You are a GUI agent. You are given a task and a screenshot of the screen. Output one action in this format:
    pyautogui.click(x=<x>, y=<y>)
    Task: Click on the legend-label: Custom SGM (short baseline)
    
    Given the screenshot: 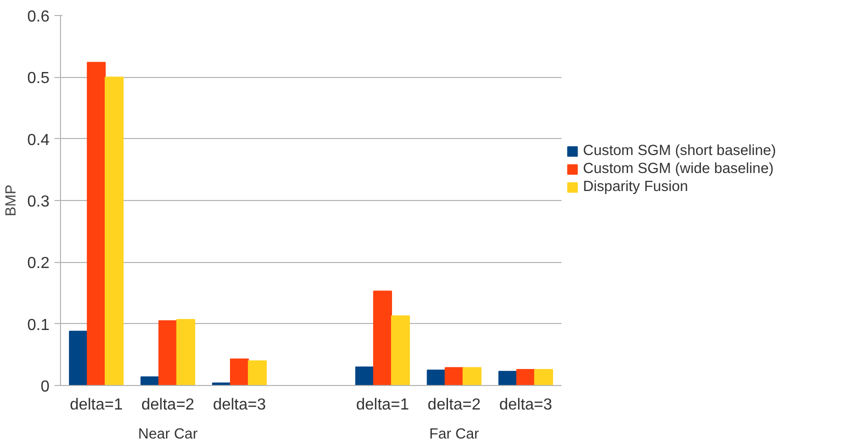 What is the action you would take?
    pyautogui.click(x=680, y=151)
    